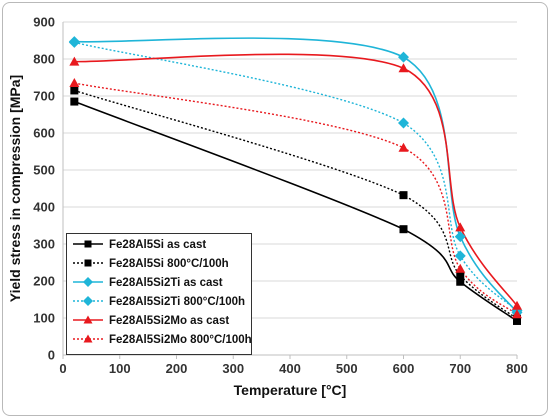 Image resolution: width=550 pixels, height=418 pixels. What do you see at coordinates (44, 207) in the screenshot?
I see `y-tick-label: 400` at bounding box center [44, 207].